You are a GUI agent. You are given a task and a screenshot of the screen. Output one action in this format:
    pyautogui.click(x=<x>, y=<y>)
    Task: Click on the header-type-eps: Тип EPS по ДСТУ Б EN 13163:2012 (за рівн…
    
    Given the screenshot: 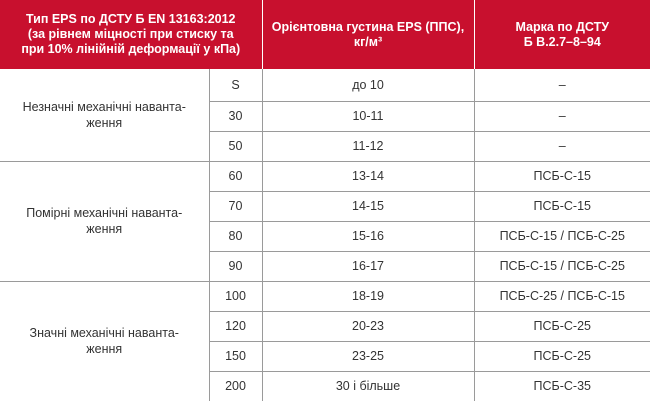 What is the action you would take?
    pyautogui.click(x=131, y=34)
    